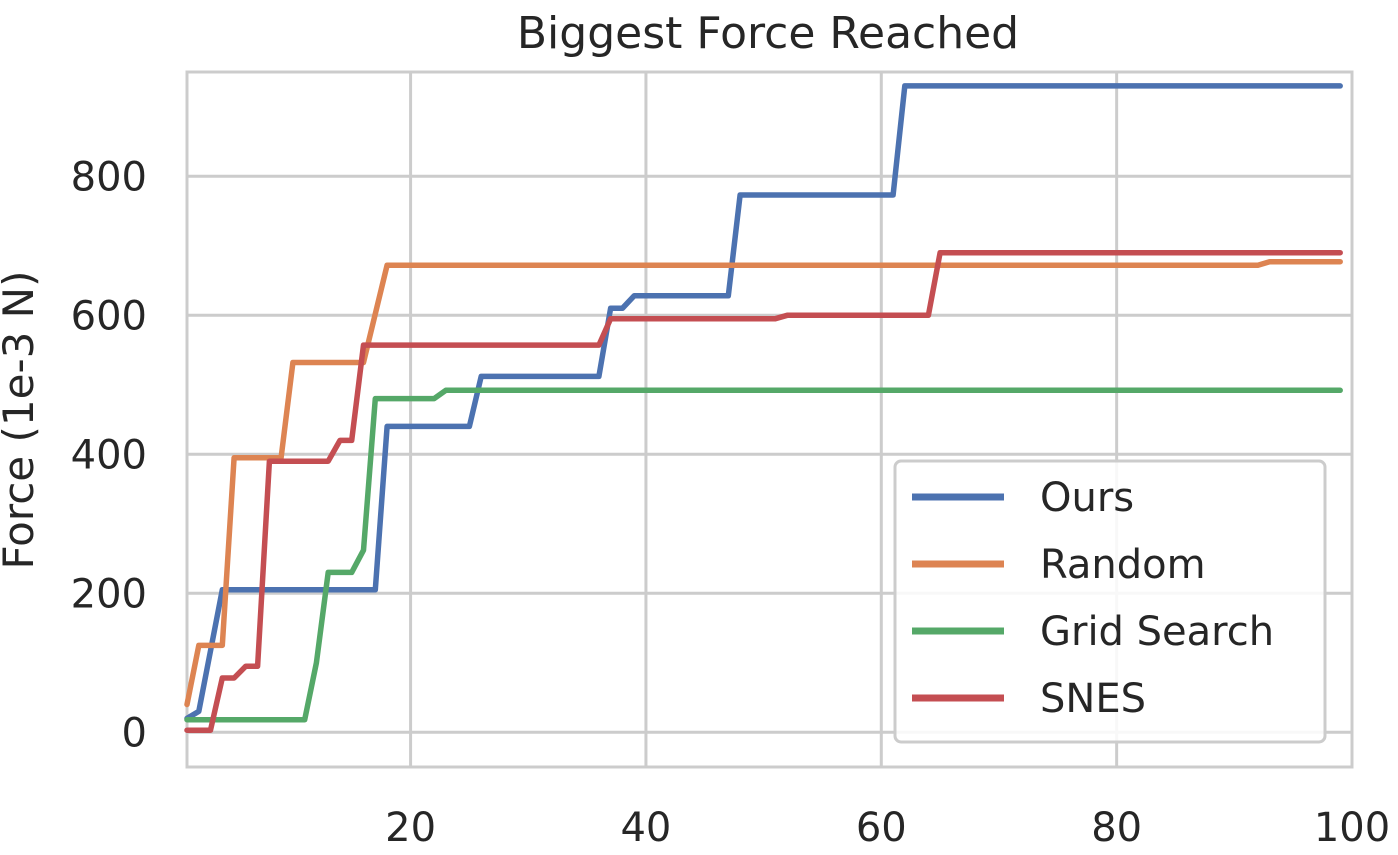 The image size is (1398, 855). Describe the element at coordinates (1116, 828) in the screenshot. I see `x-tick-label: 80` at that location.